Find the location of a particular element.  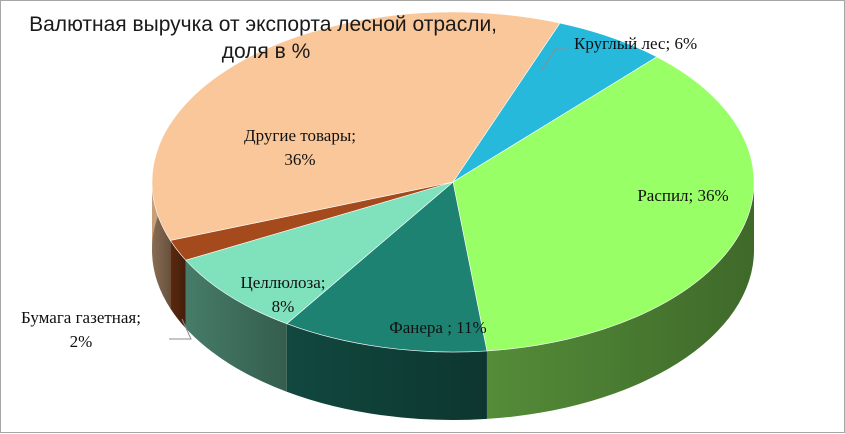

slice-5-label: Бумага газетная; 2% is located at coordinates (81, 329).